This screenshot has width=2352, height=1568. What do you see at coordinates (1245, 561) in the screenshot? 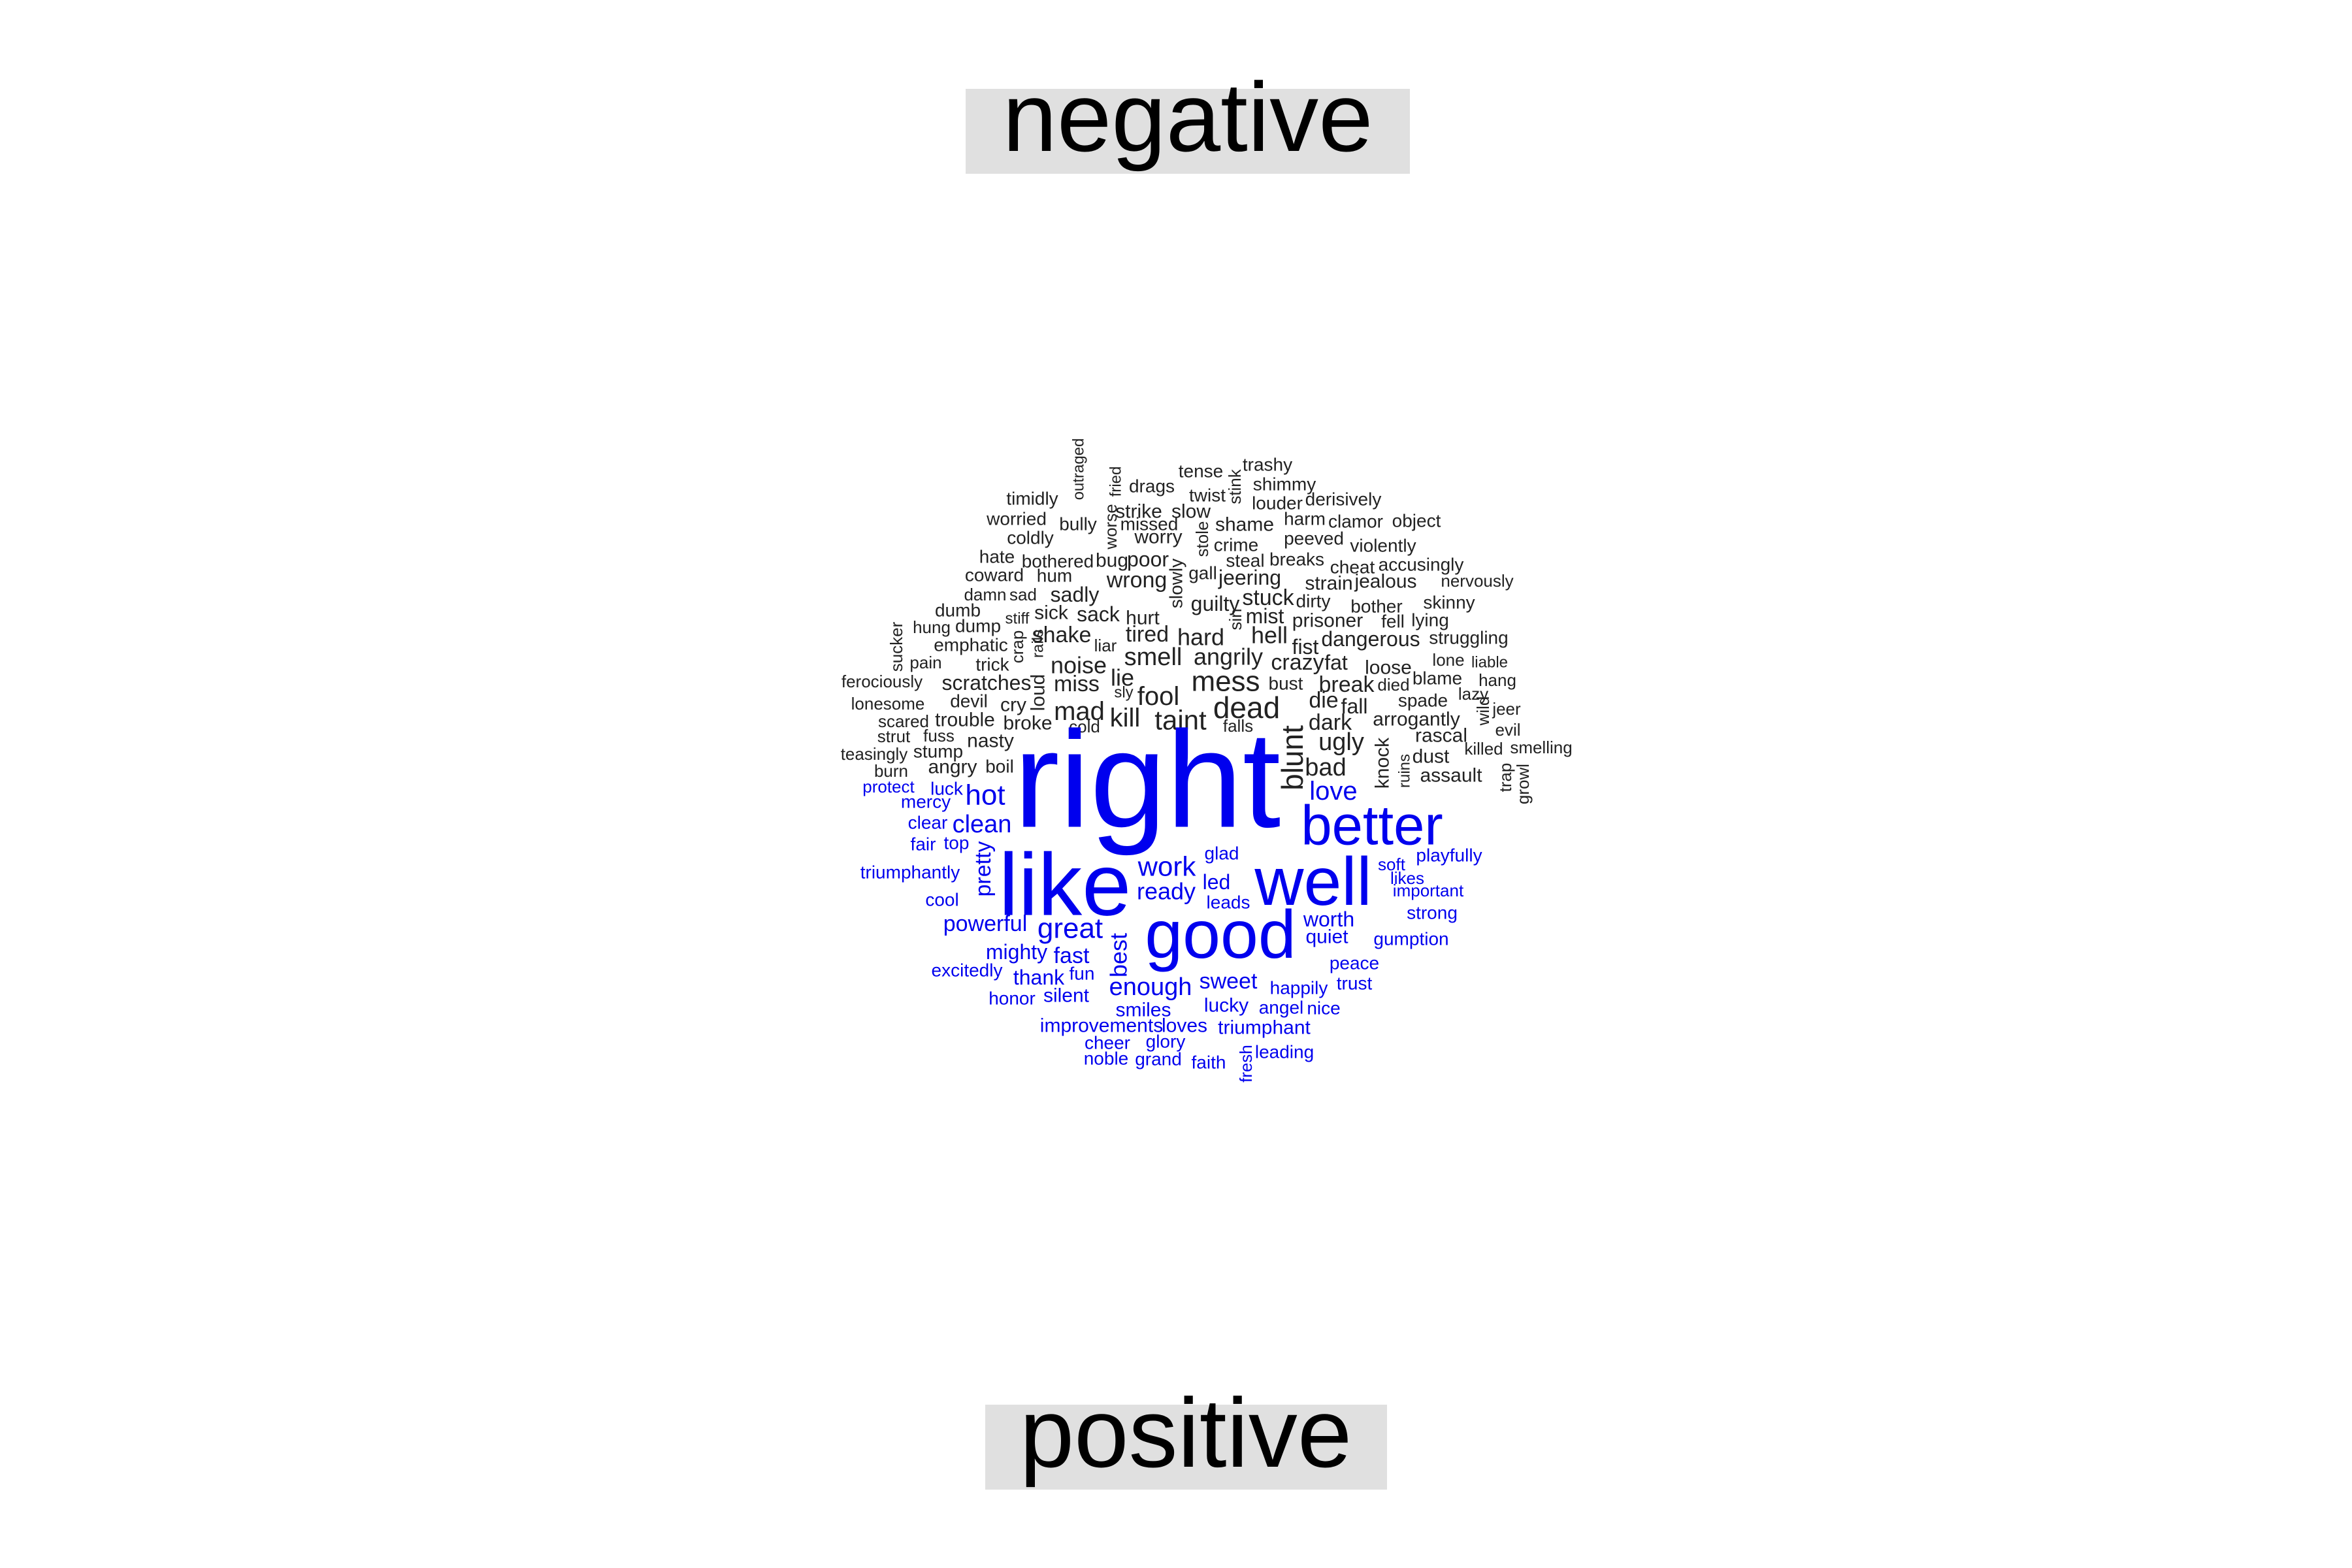
I see `word-steal: steal` at bounding box center [1245, 561].